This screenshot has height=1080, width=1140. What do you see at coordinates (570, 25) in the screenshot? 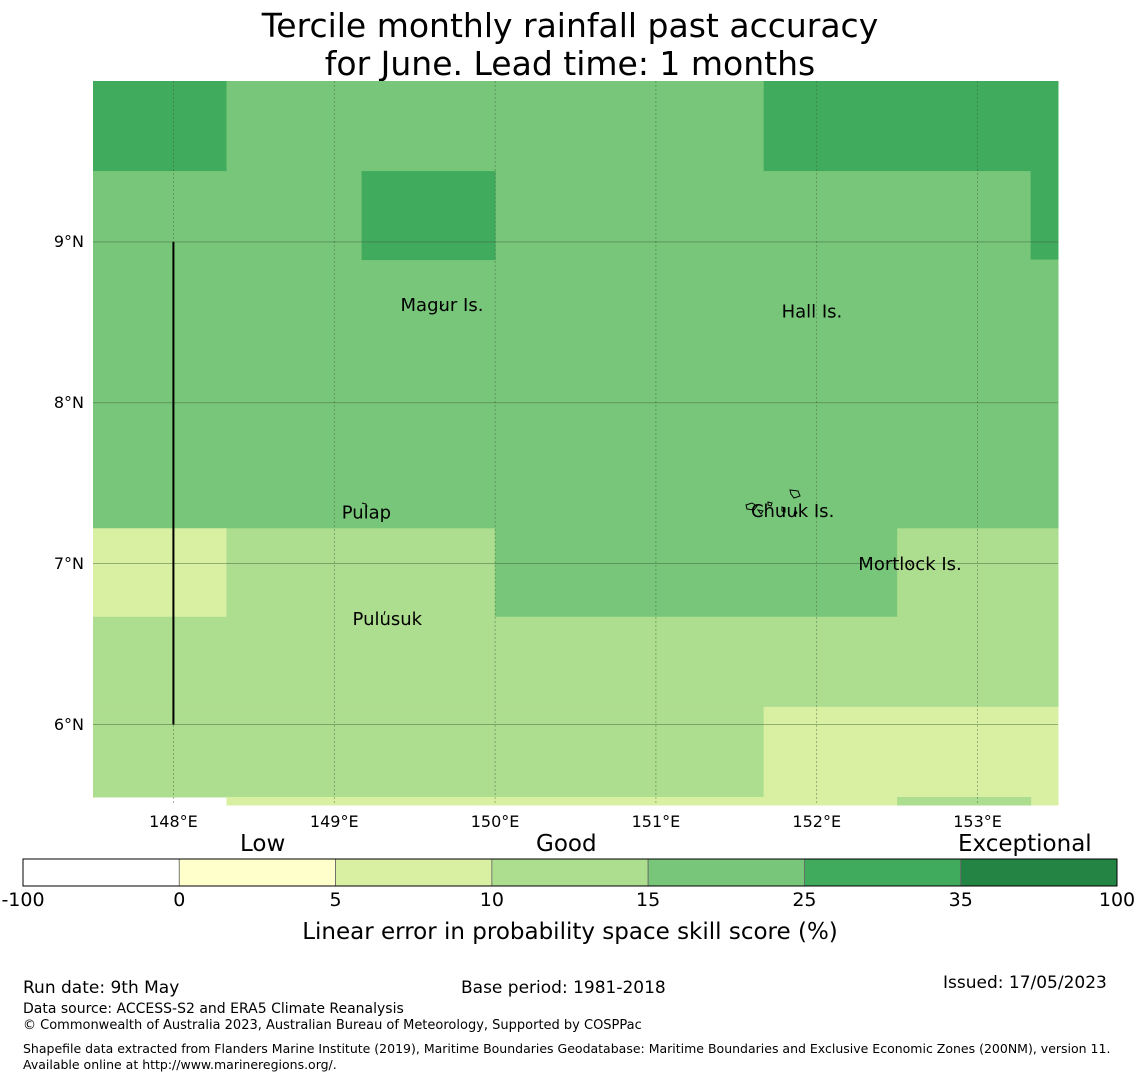
I see `chart-title-line1: Tercile monthly rainfall past accuracy` at bounding box center [570, 25].